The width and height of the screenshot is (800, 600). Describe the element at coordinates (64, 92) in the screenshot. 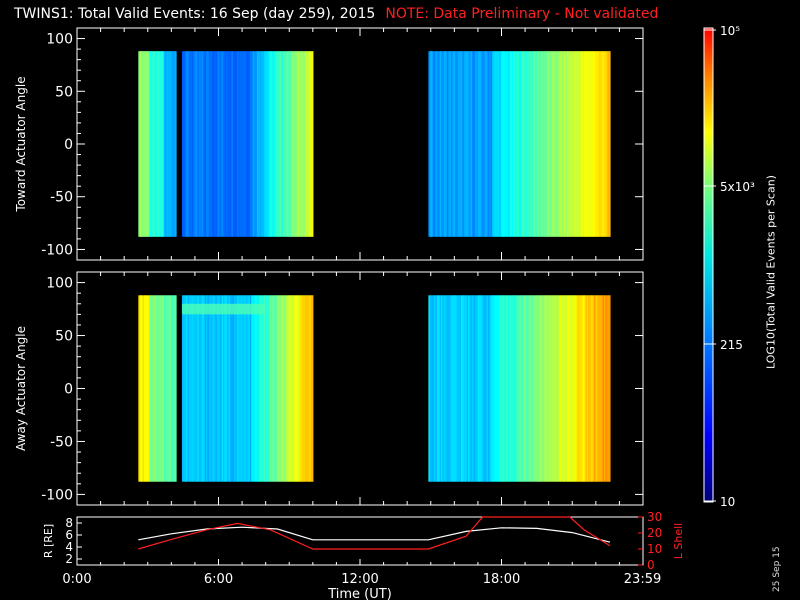

I see `y-tick-label: 50` at that location.